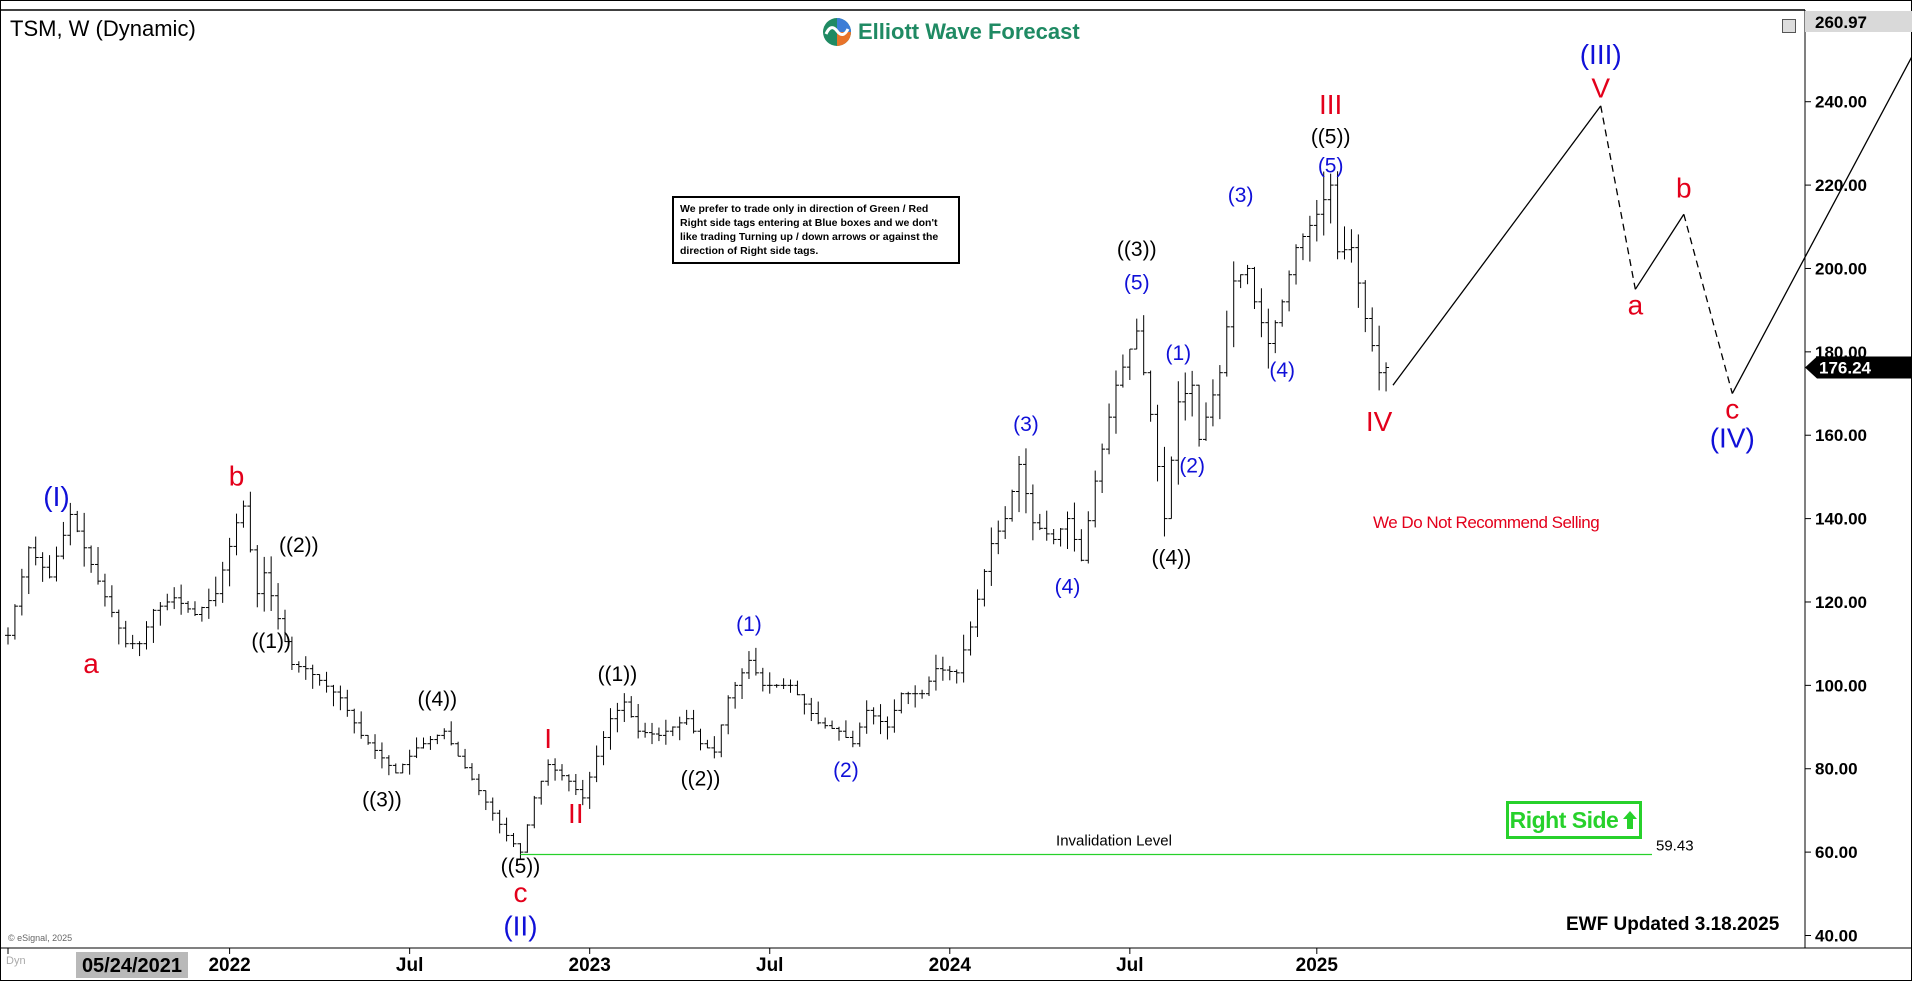 The image size is (1912, 981). I want to click on y-tick-label: 120.00, so click(1841, 602).